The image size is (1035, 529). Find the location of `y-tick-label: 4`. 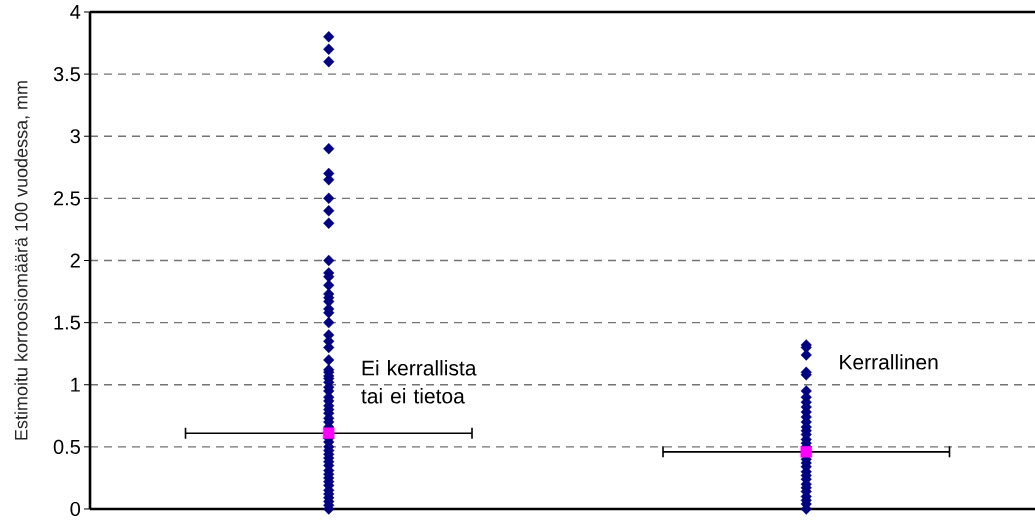

y-tick-label: 4 is located at coordinates (75, 12).